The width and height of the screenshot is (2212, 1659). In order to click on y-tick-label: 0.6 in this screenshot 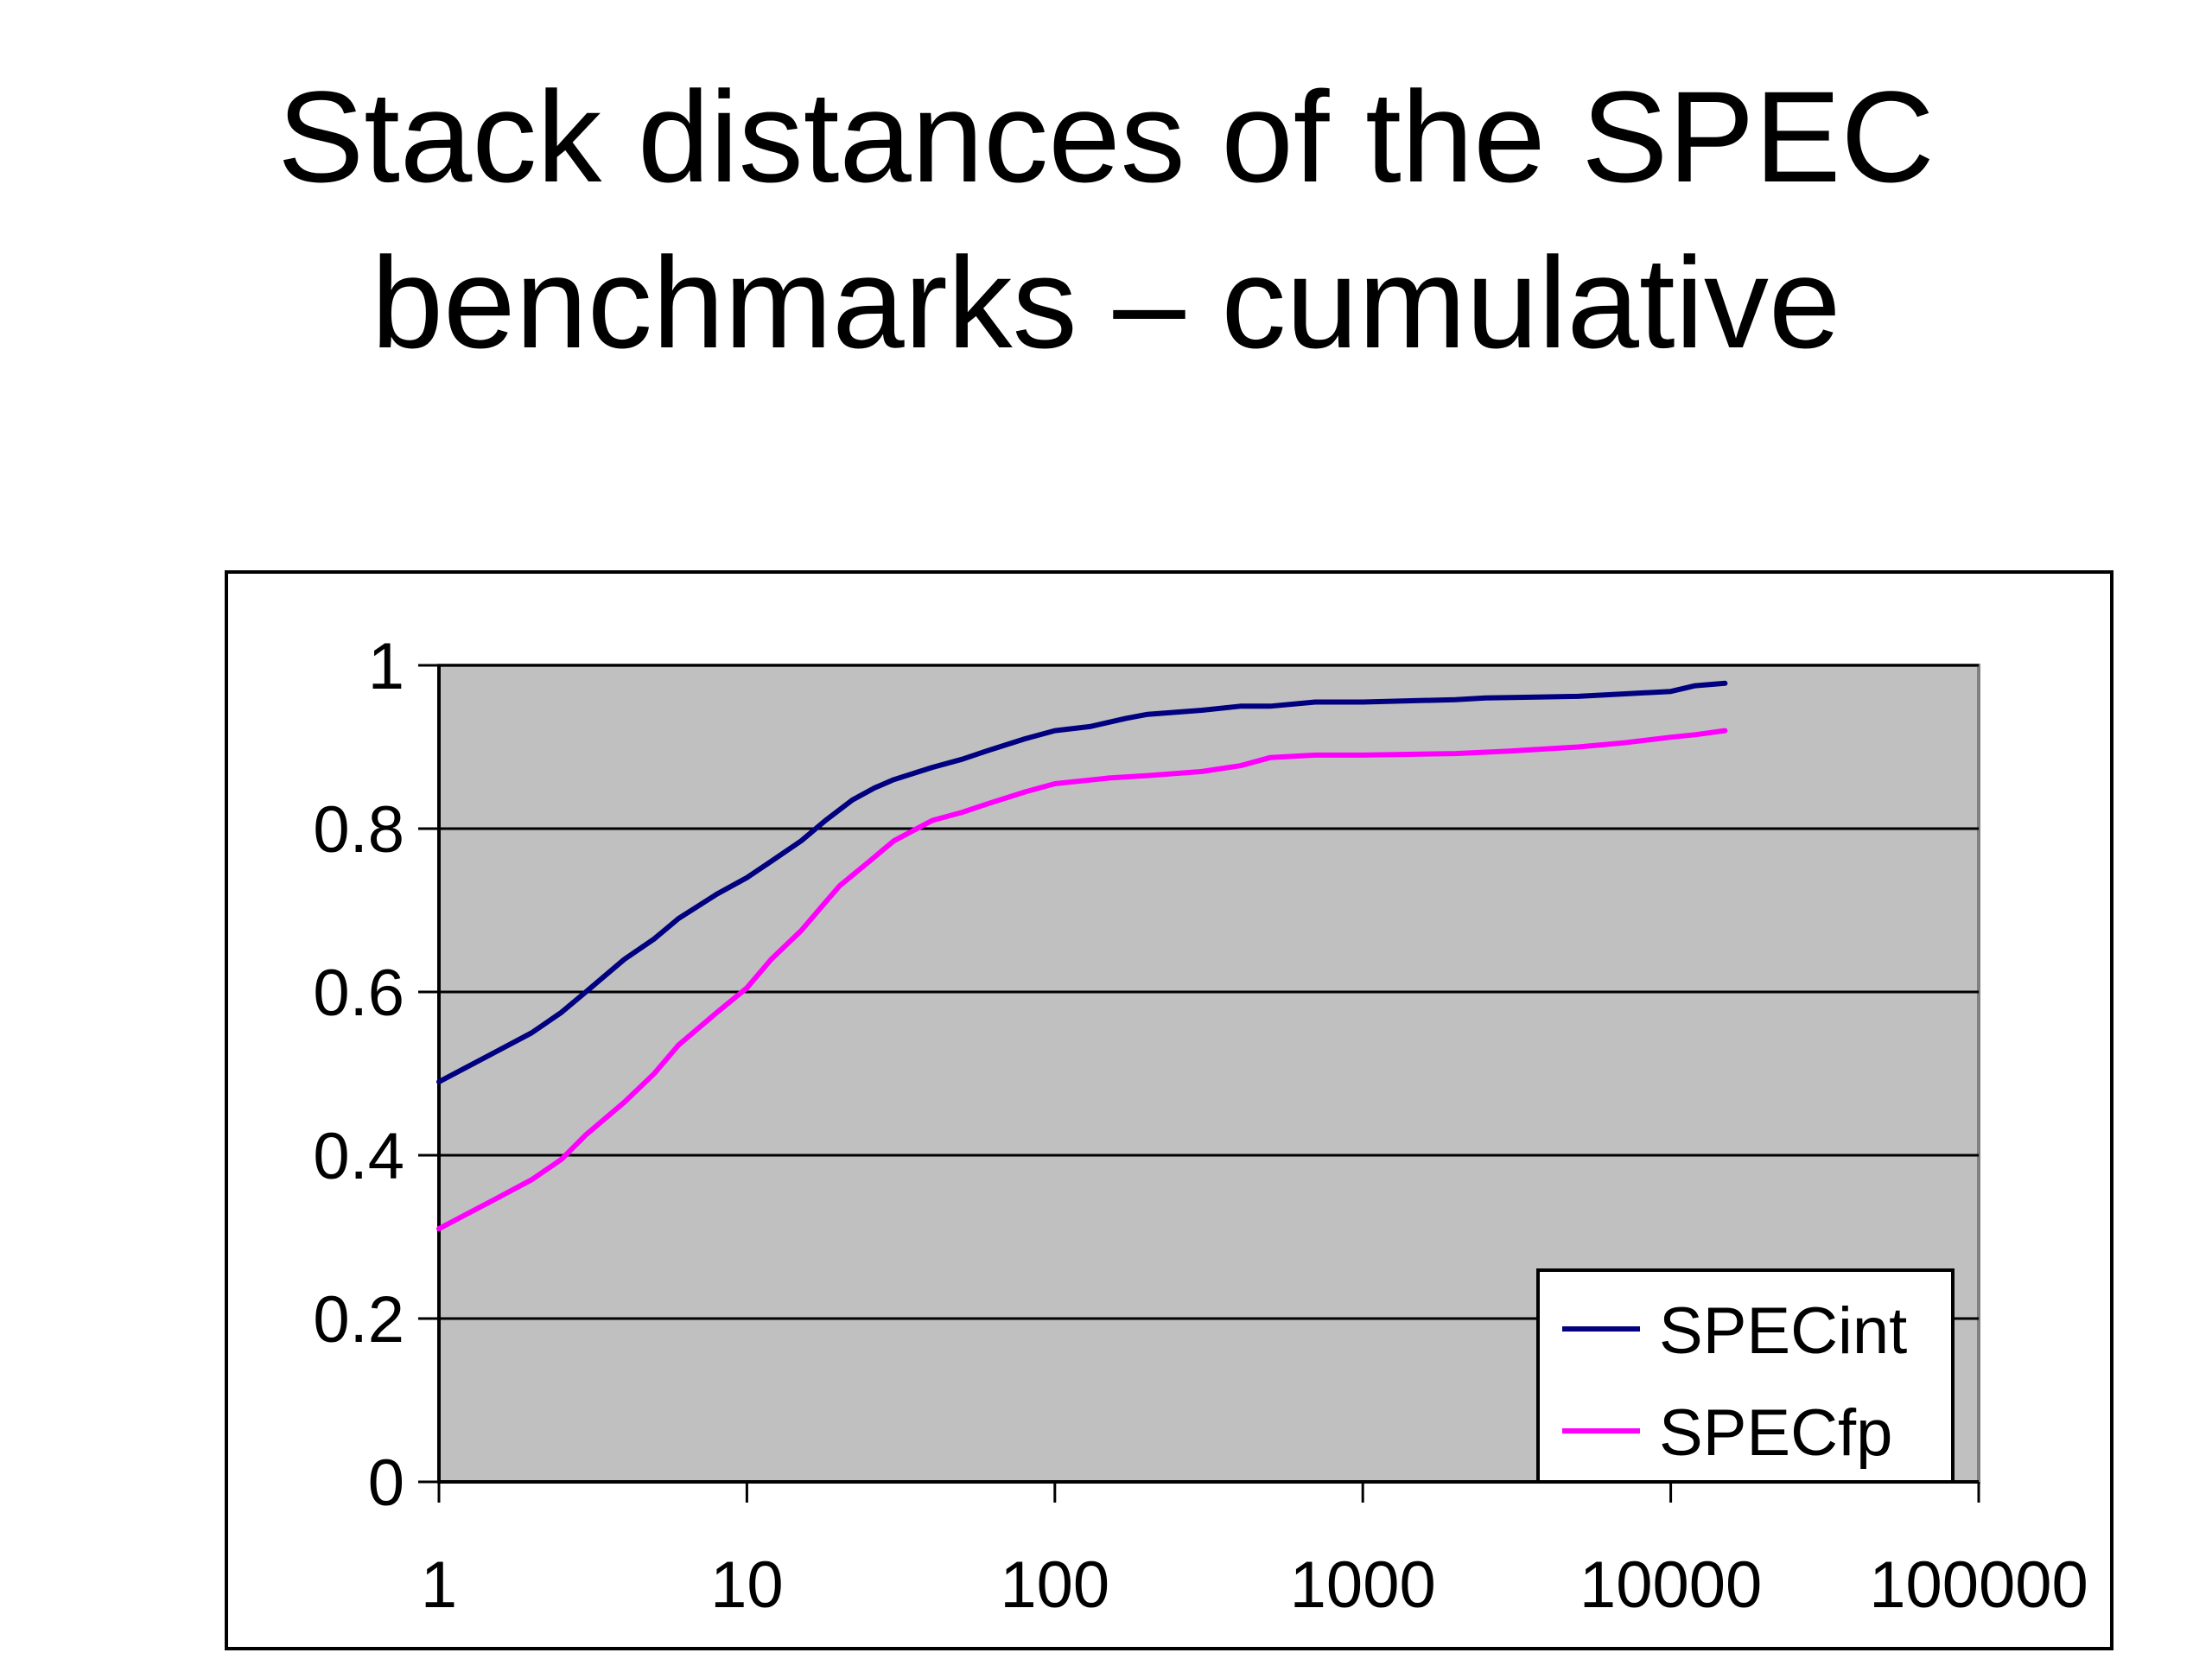, I will do `click(358, 994)`.